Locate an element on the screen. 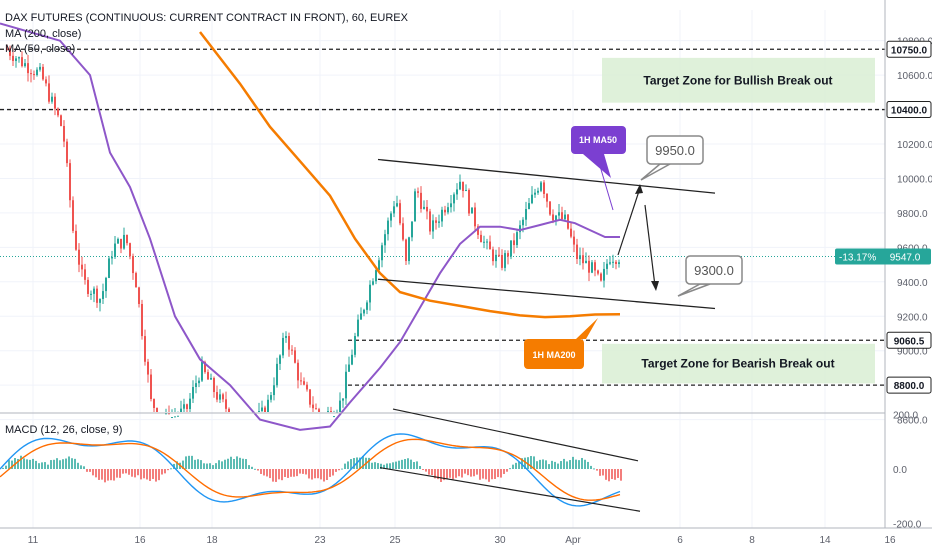 The image size is (932, 550). arrow-down-line is located at coordinates (650, 245).